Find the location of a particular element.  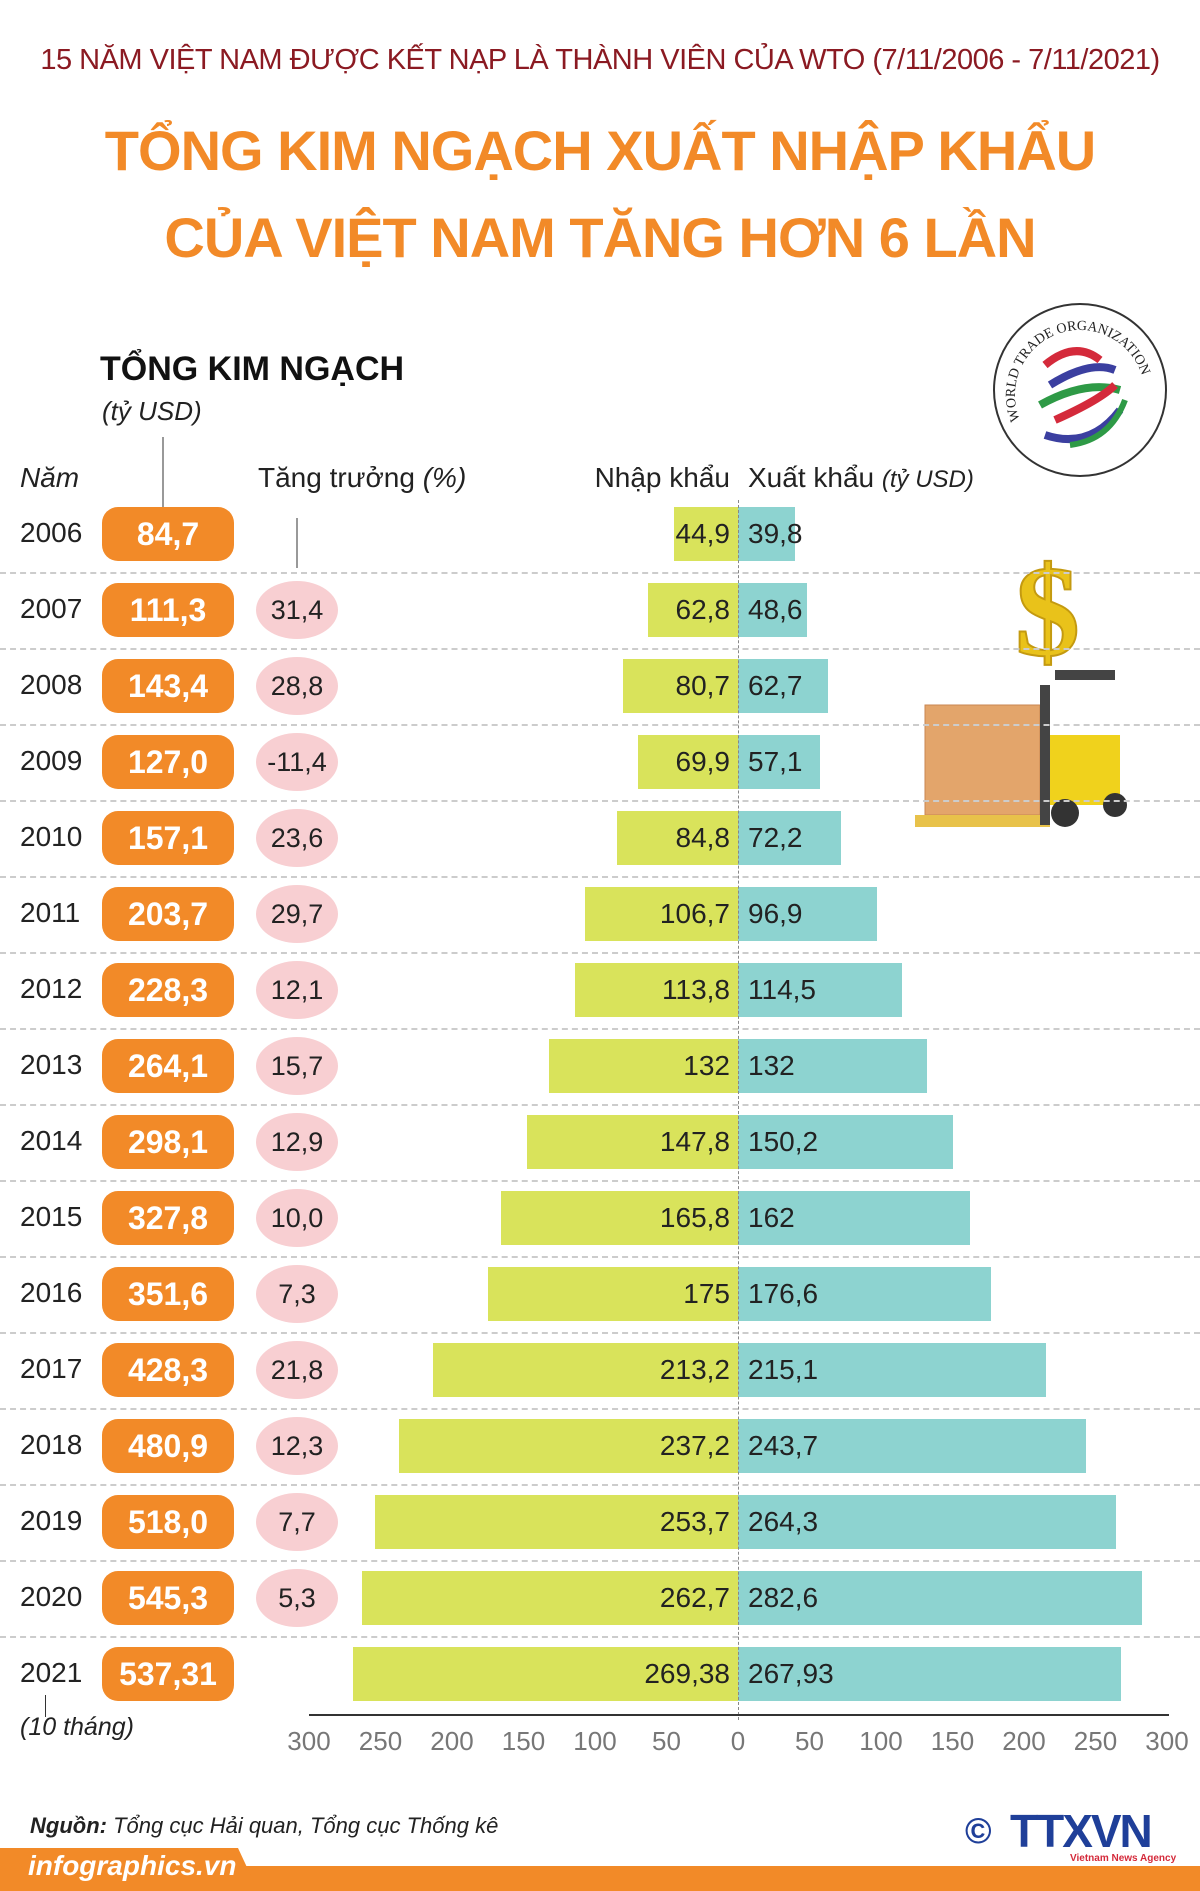

wto-logo: WORLD TRADE ORGANIZATION is located at coordinates (1080, 390).